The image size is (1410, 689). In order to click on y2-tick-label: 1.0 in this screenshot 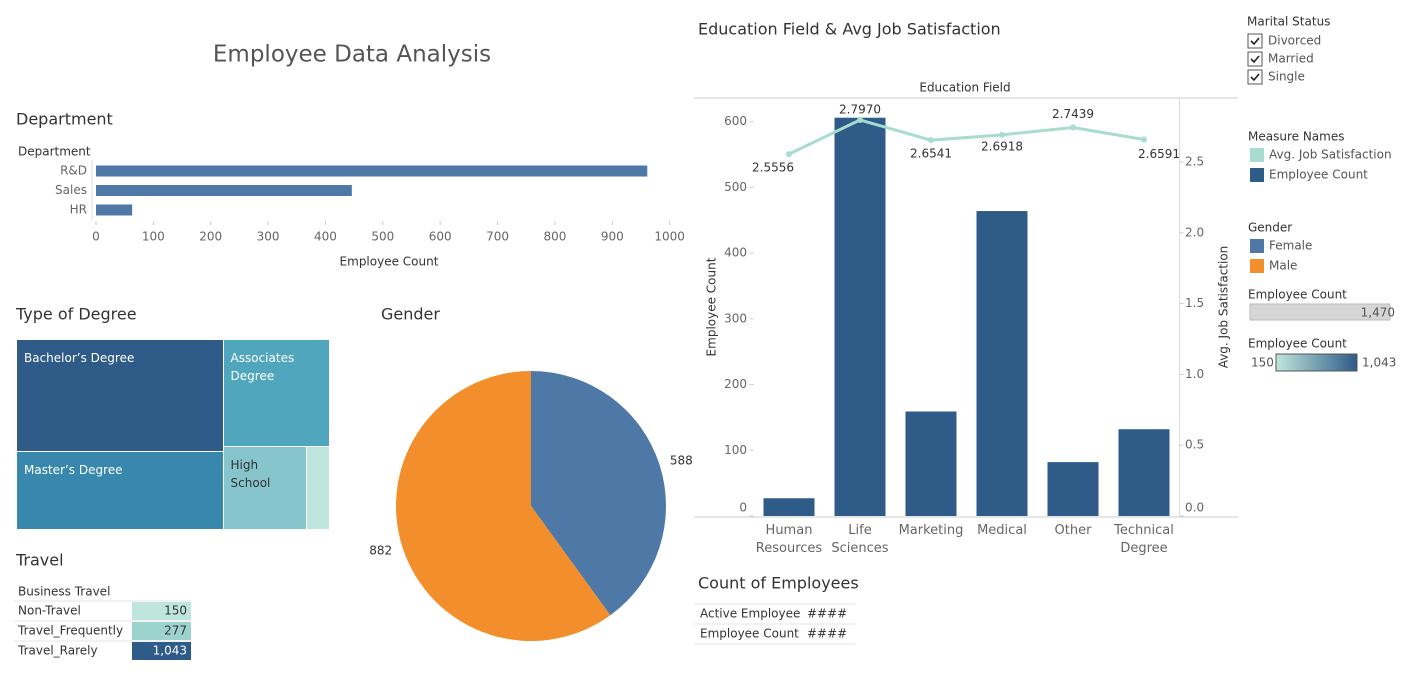, I will do `click(1194, 374)`.